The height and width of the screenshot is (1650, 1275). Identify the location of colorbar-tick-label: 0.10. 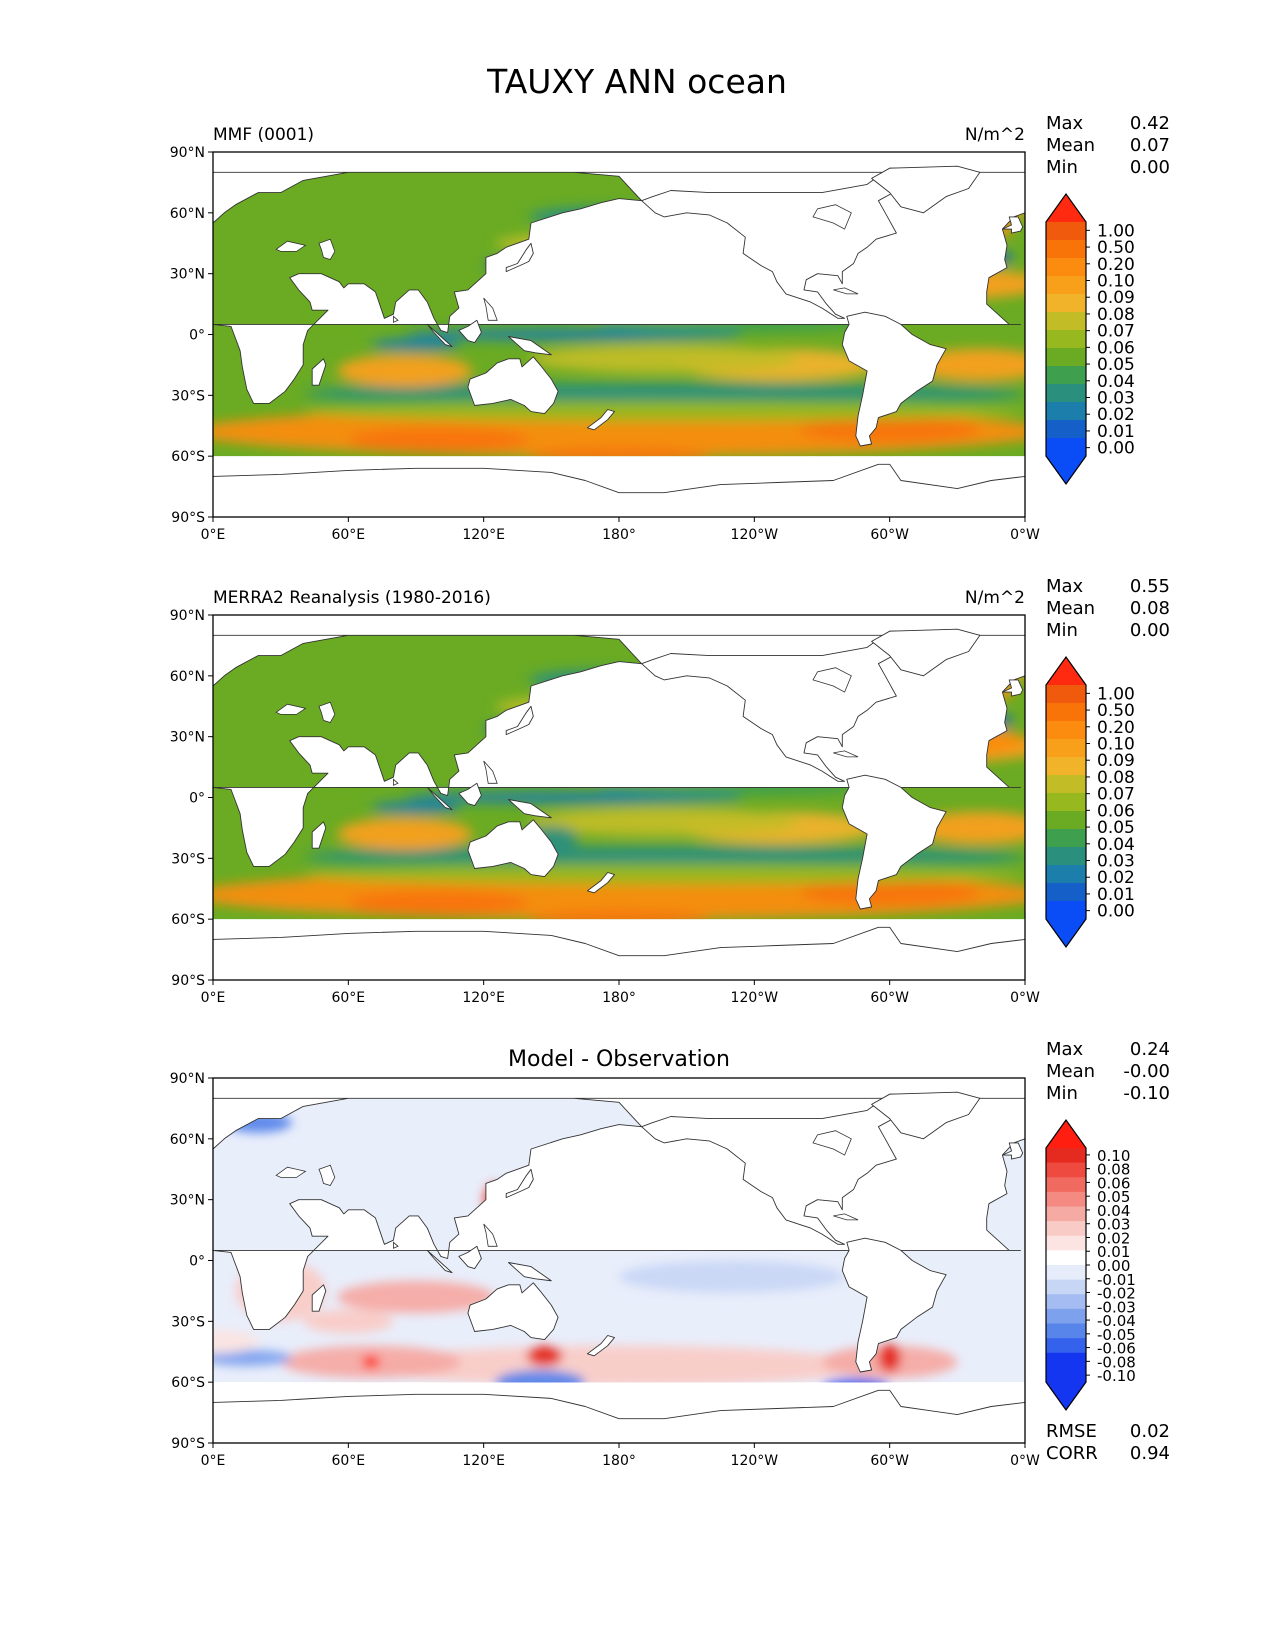
(1113, 1156).